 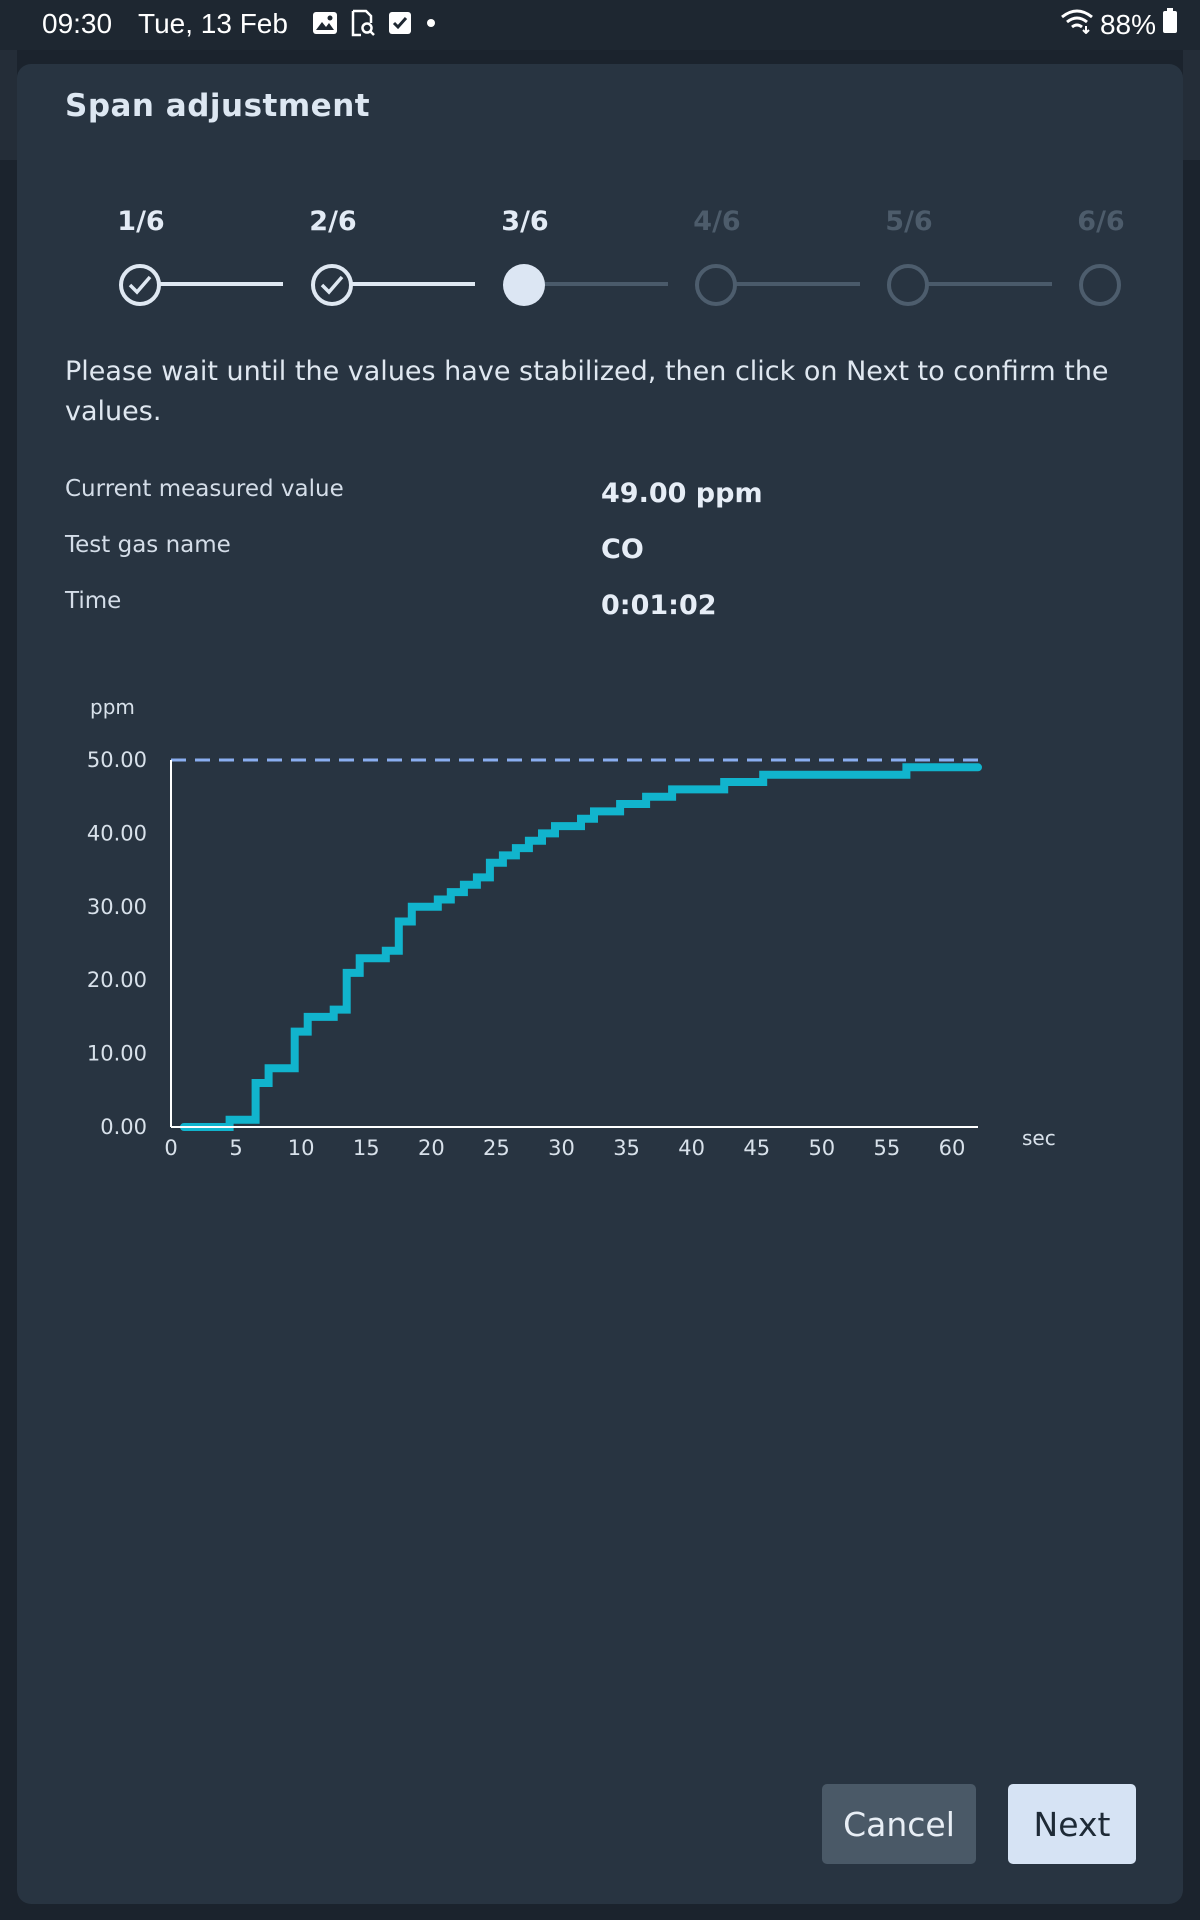 I want to click on step-1-circle, so click(x=140, y=285).